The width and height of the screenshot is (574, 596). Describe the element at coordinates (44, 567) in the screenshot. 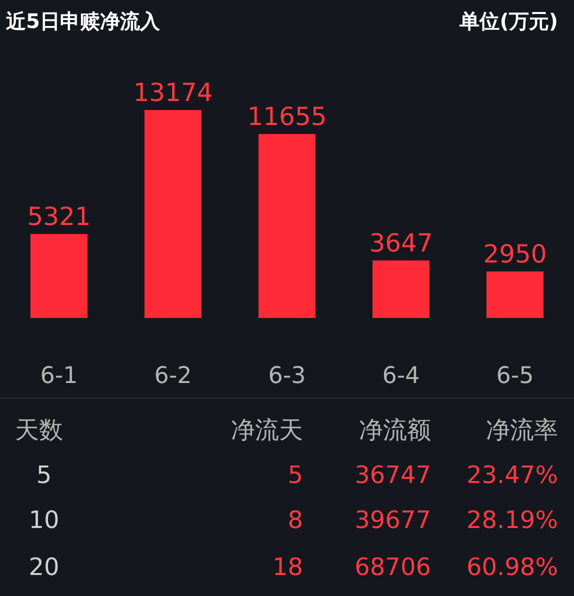

I see `text: 20` at that location.